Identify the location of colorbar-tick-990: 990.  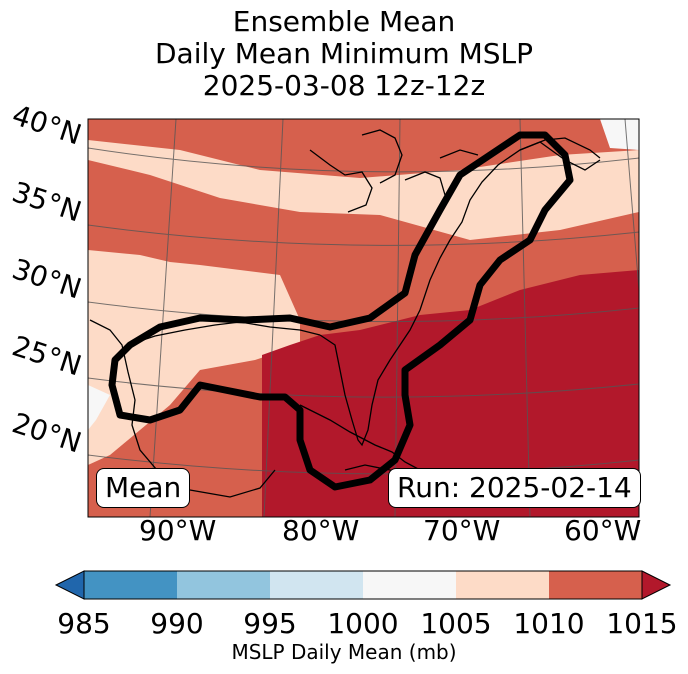
(176, 623).